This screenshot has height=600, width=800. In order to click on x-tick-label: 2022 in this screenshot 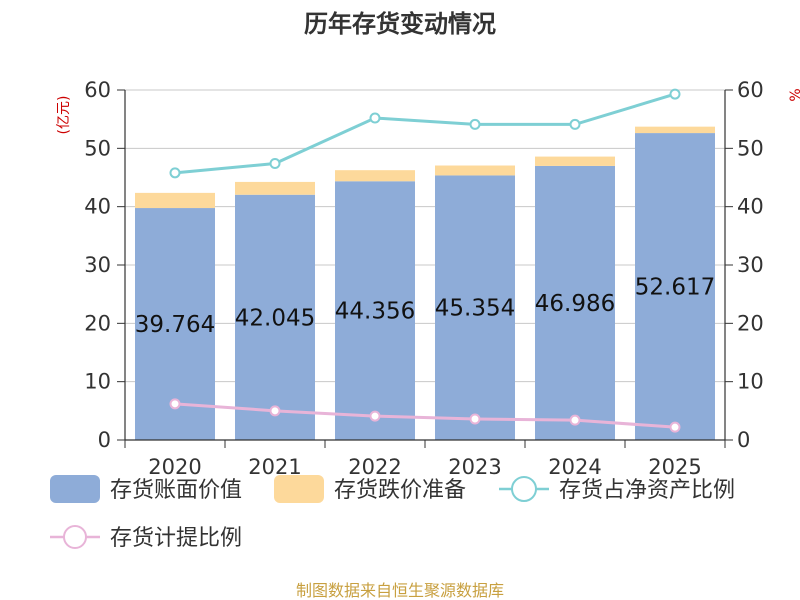, I will do `click(374, 467)`.